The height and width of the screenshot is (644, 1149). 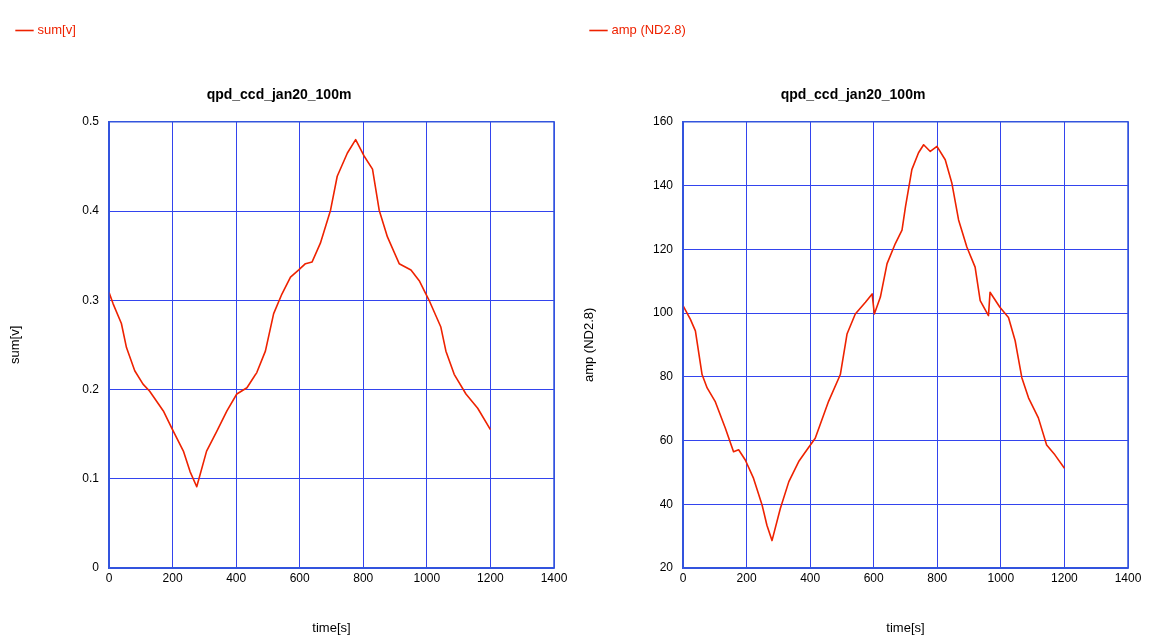 What do you see at coordinates (96, 567) in the screenshot?
I see `y-tick-label: 0` at bounding box center [96, 567].